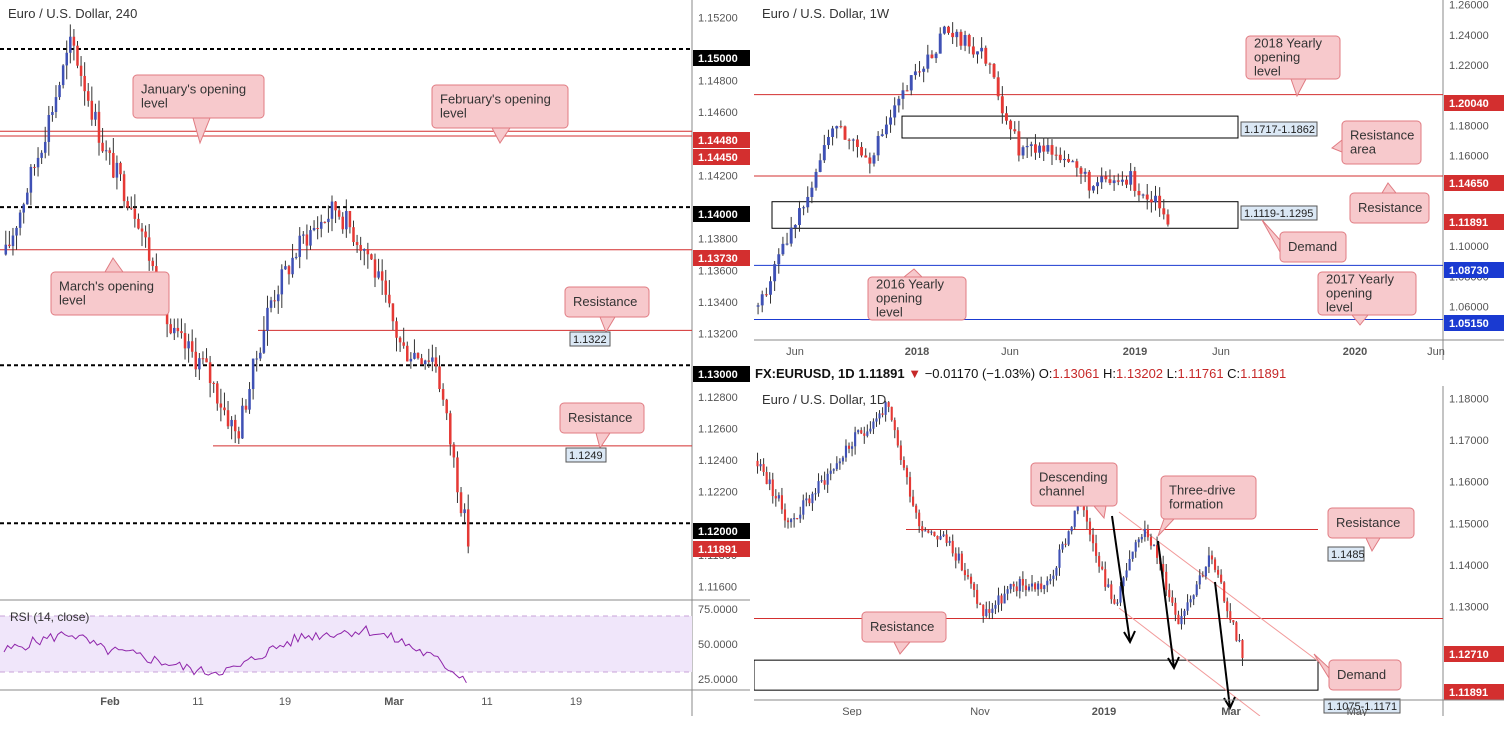 This screenshot has height=746, width=1504. What do you see at coordinates (1357, 711) in the screenshot?
I see `chart-1d-x-tick: May` at bounding box center [1357, 711].